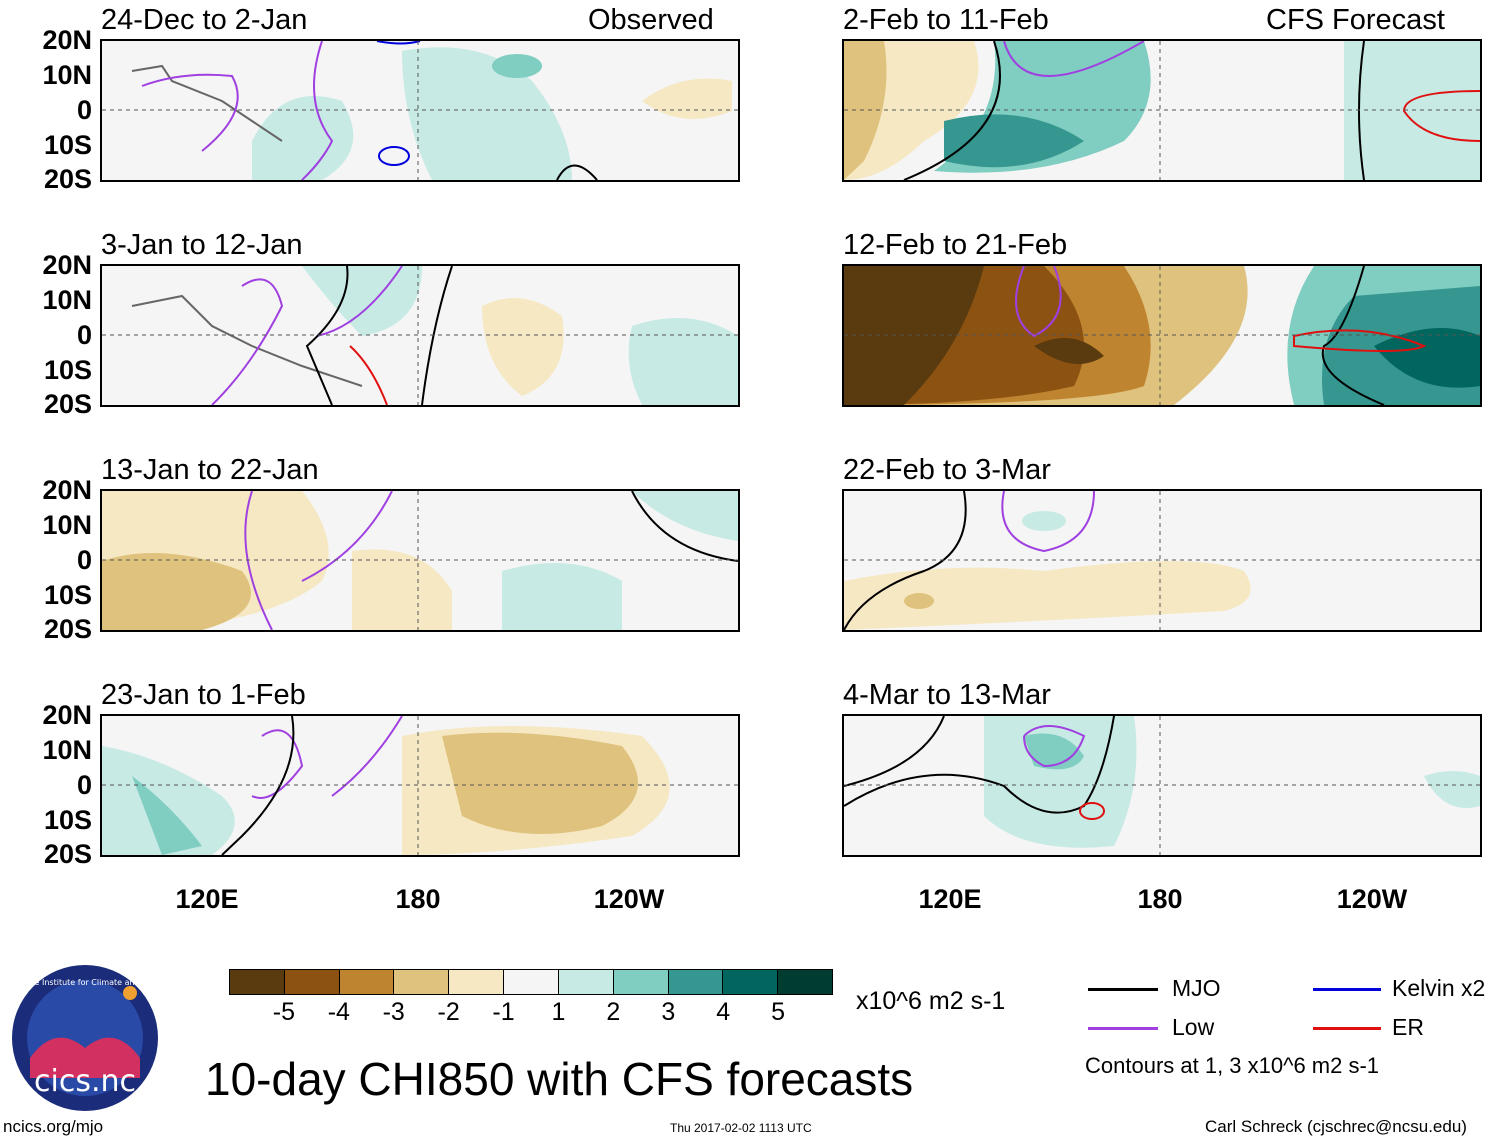  What do you see at coordinates (558, 1012) in the screenshot?
I see `colorbar-tick-label: 1` at bounding box center [558, 1012].